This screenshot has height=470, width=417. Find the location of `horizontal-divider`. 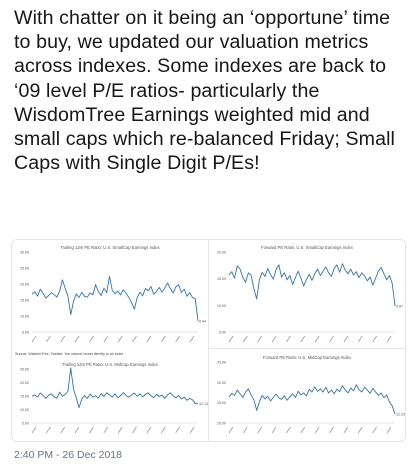

horizontal-divider is located at coordinates (307, 348).